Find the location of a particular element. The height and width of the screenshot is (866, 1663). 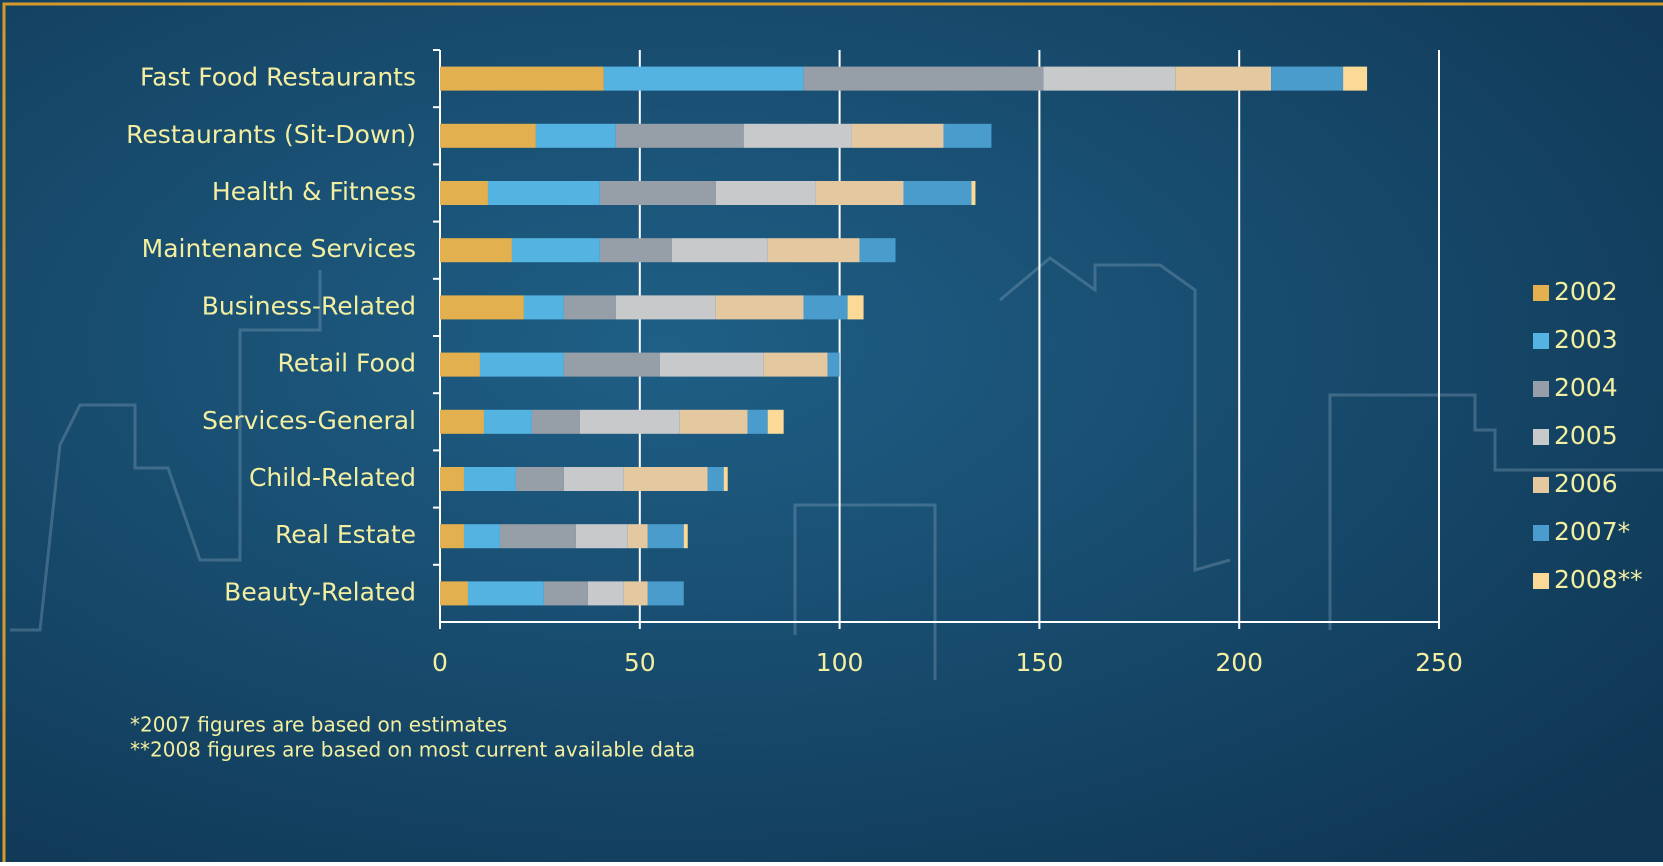

legend-label: 2005 is located at coordinates (1586, 435).